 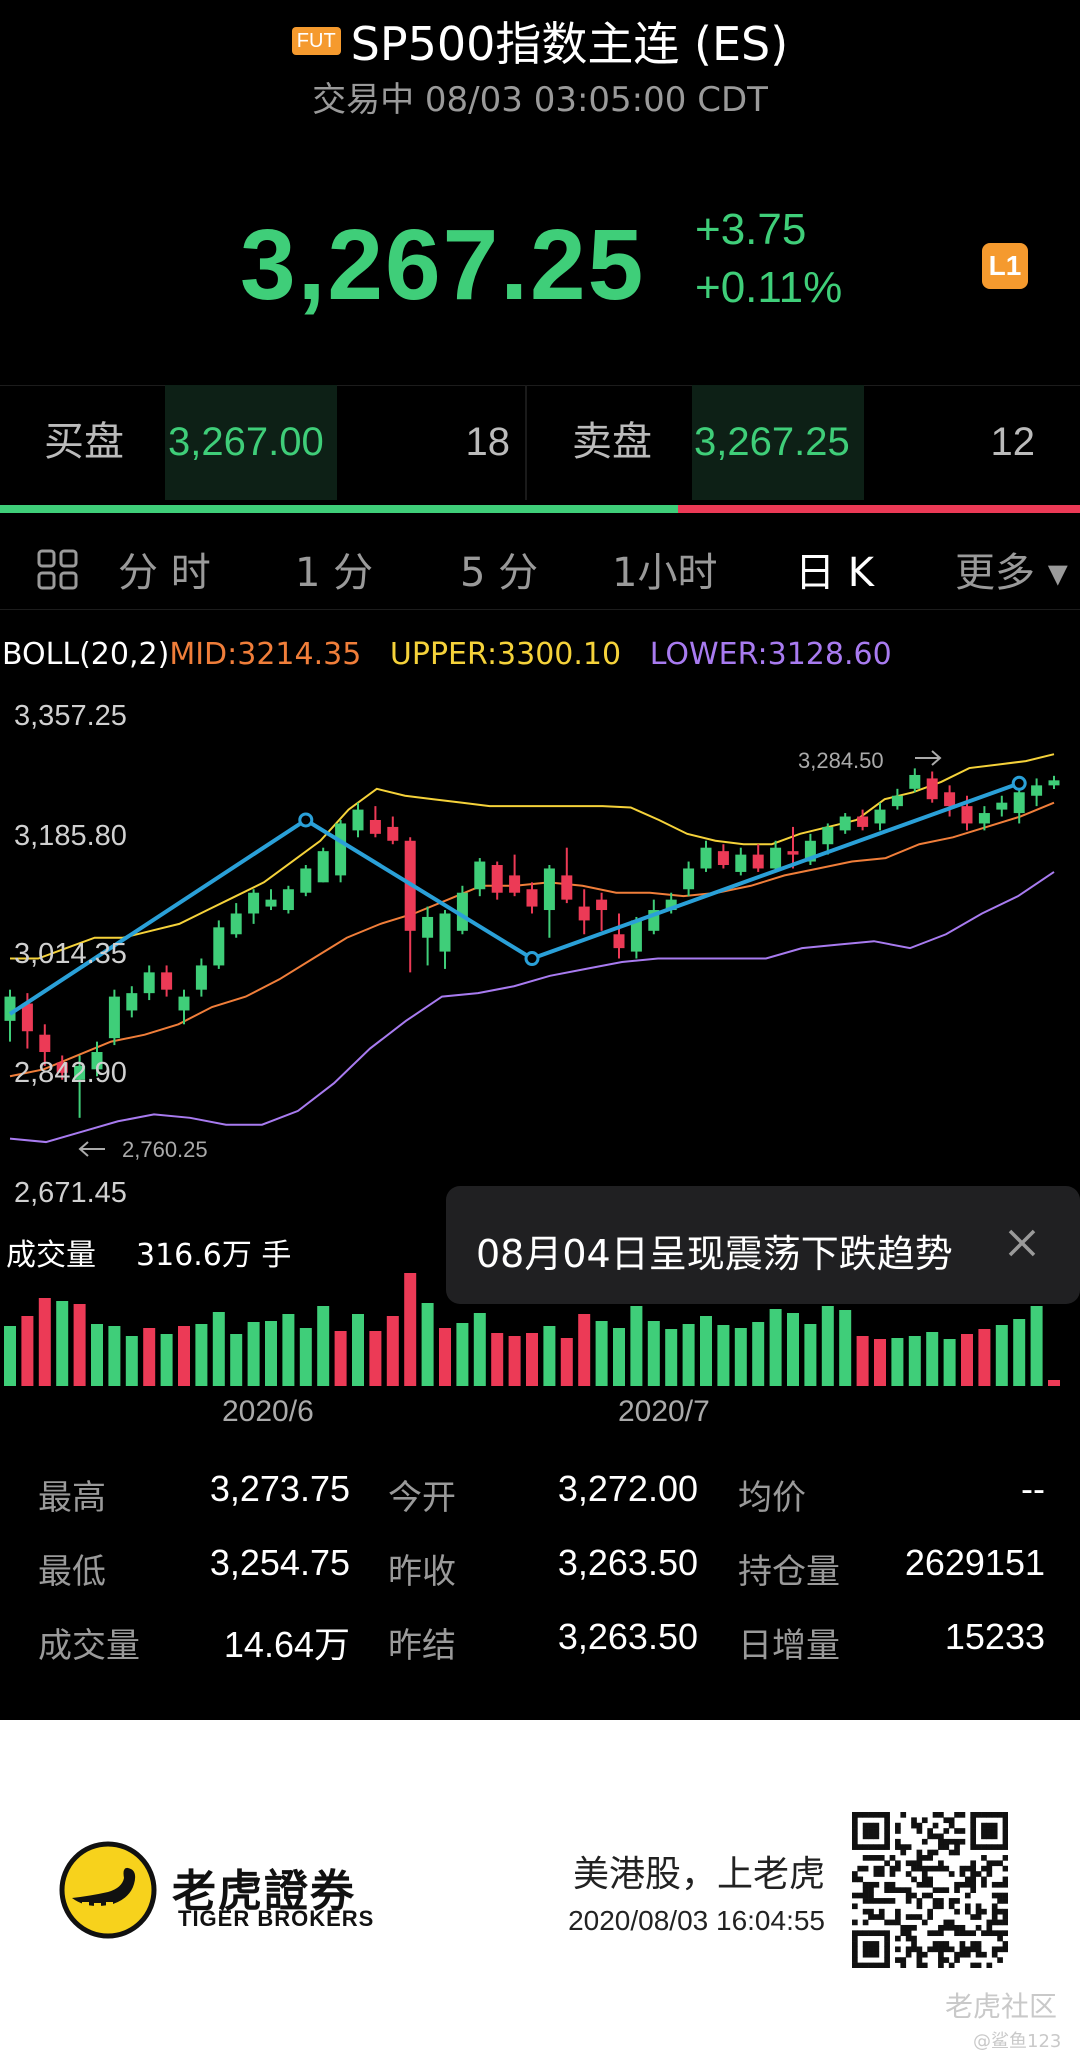 I want to click on stat-value: --, so click(x=1033, y=1488).